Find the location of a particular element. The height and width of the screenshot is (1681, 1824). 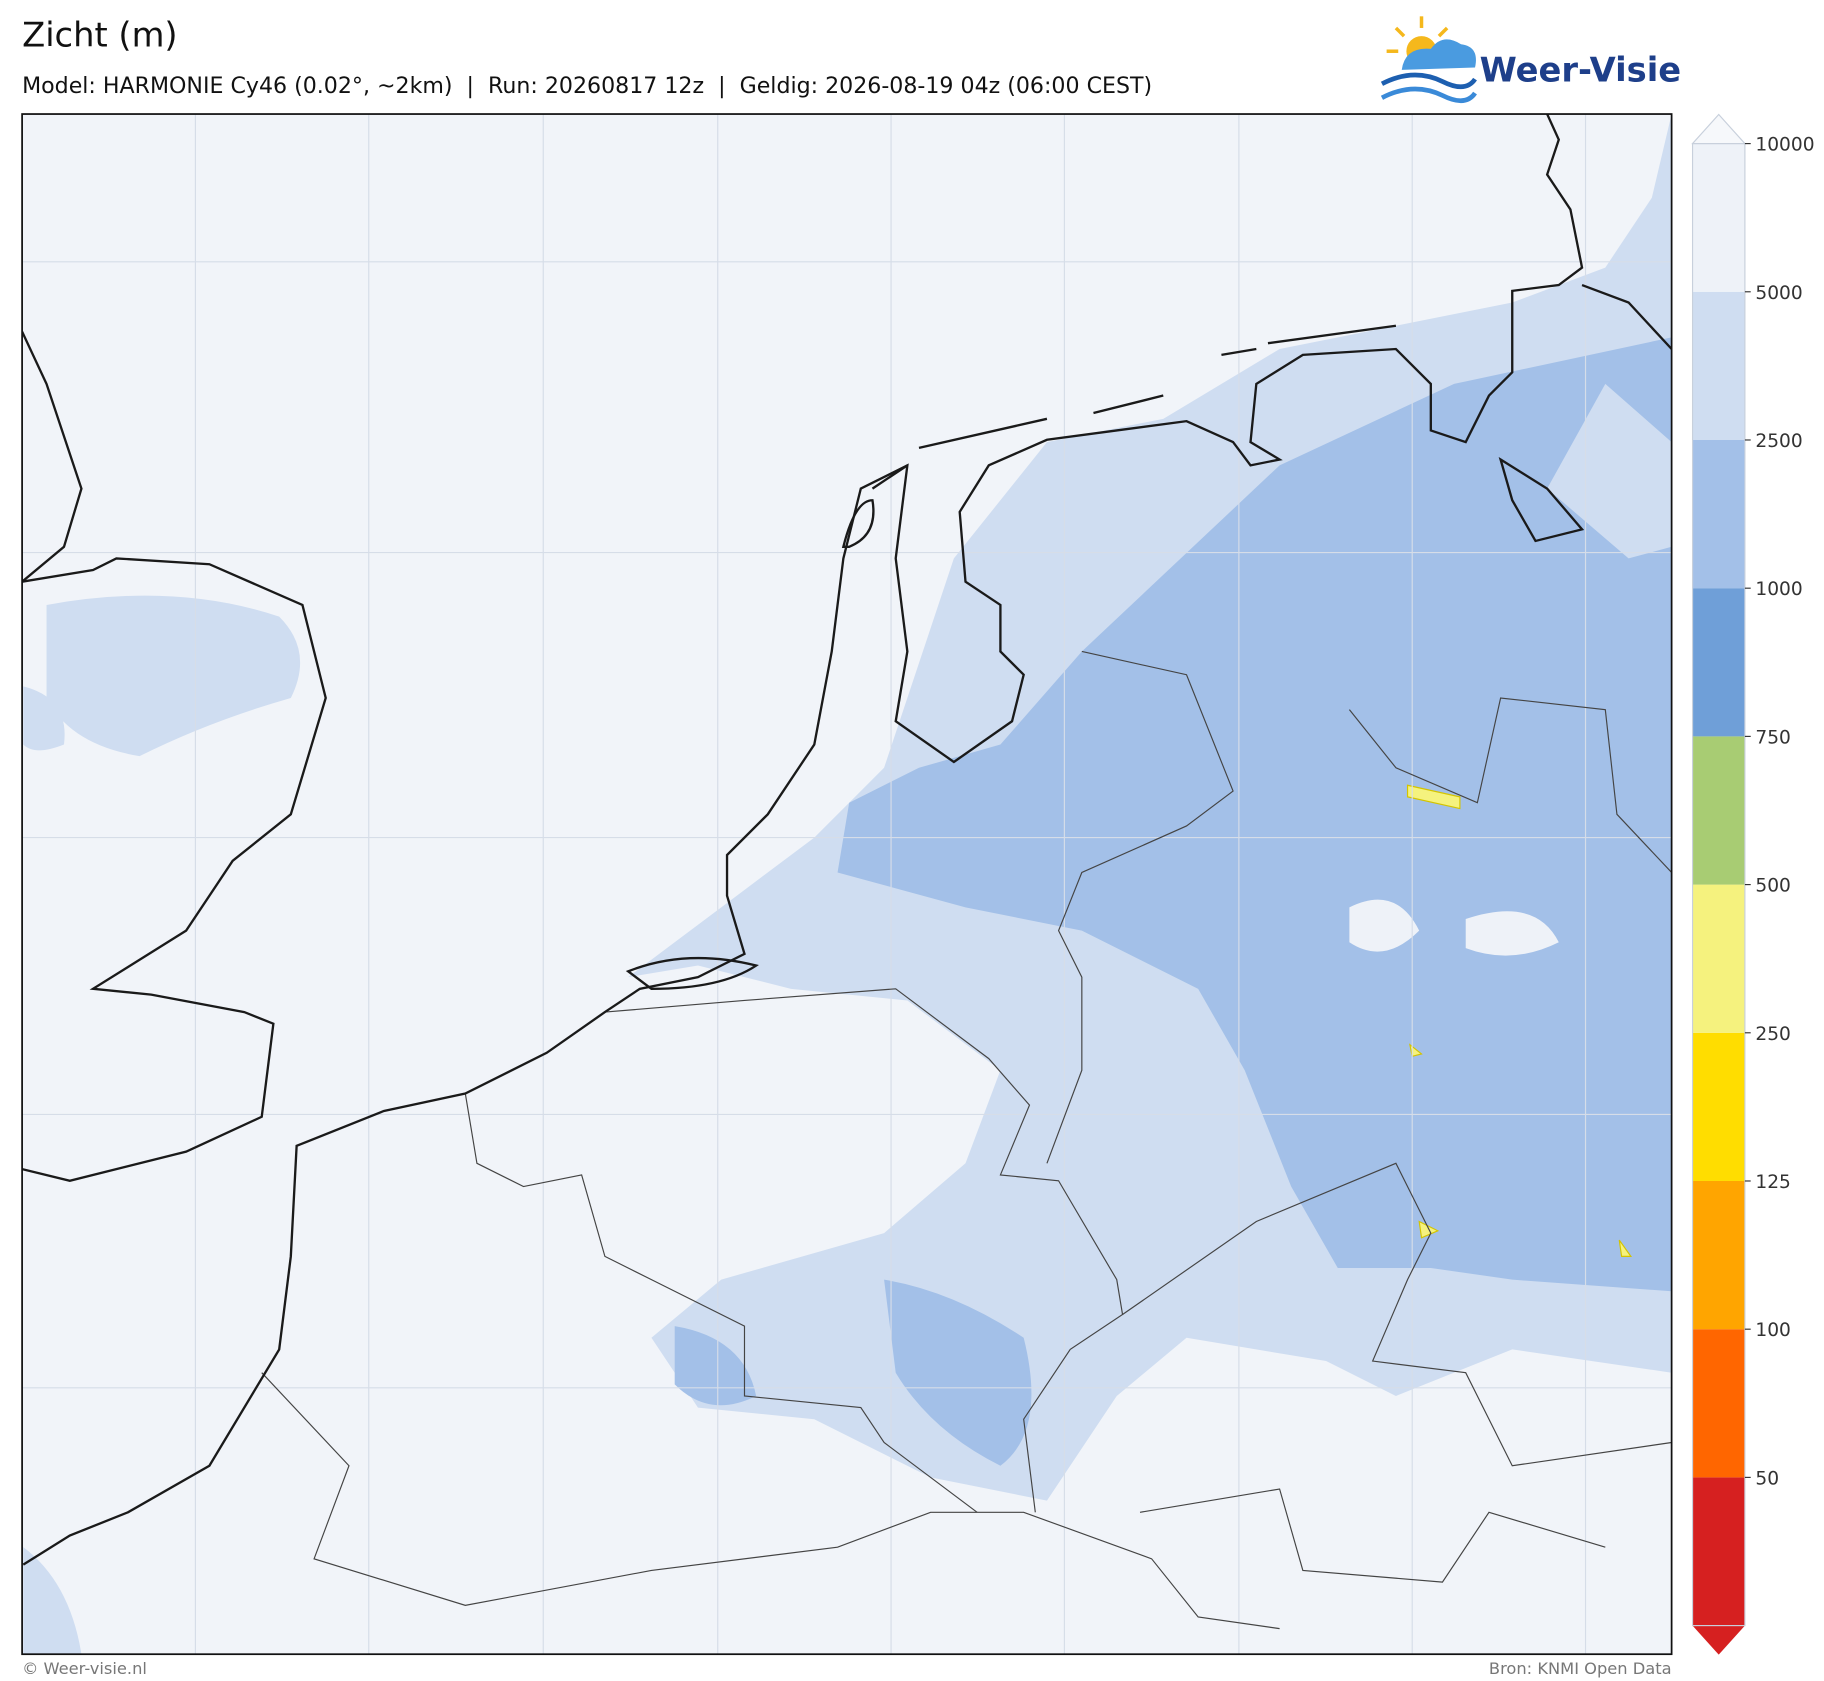

colorbar-tick-label: 250 is located at coordinates (1773, 1034).